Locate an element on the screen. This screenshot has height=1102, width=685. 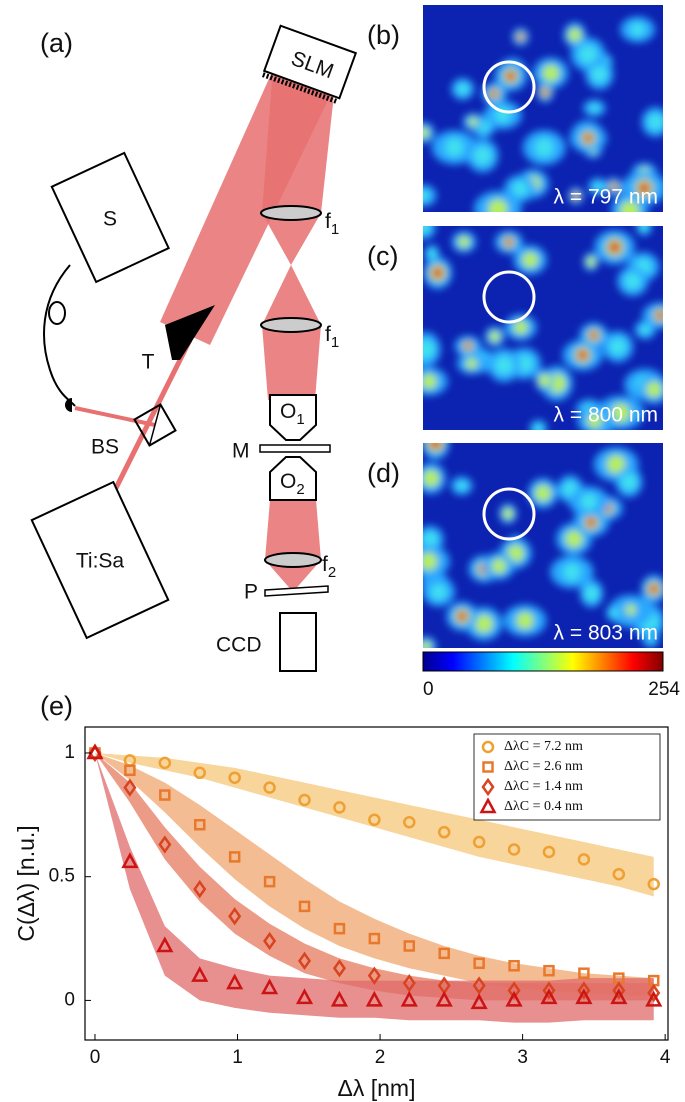
legend-label: ΔλC = 2.6 nm is located at coordinates (543, 766).